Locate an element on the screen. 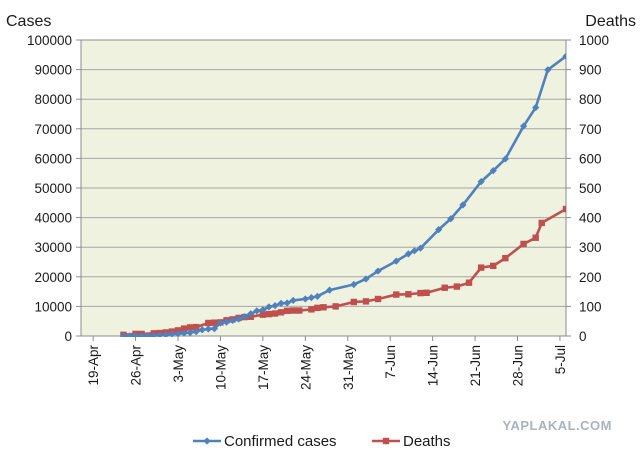 Image resolution: width=640 pixels, height=455 pixels. right-tick-label: 800 is located at coordinates (590, 99).